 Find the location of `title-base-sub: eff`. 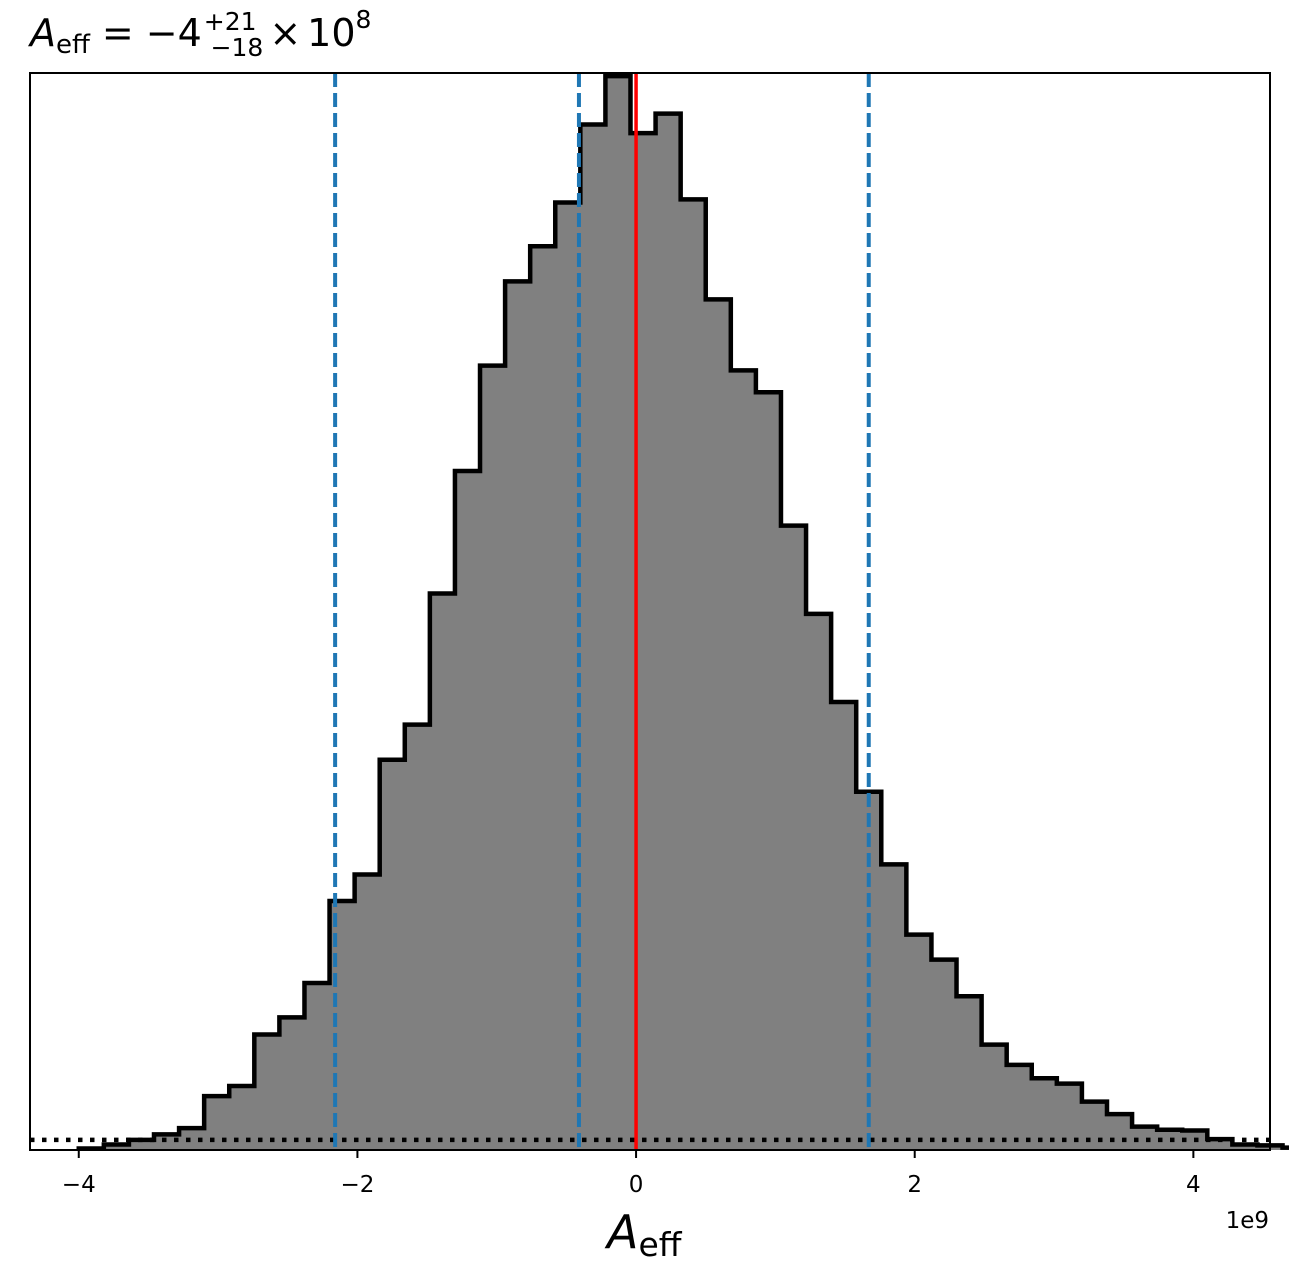

title-base-sub: eff is located at coordinates (73, 45).